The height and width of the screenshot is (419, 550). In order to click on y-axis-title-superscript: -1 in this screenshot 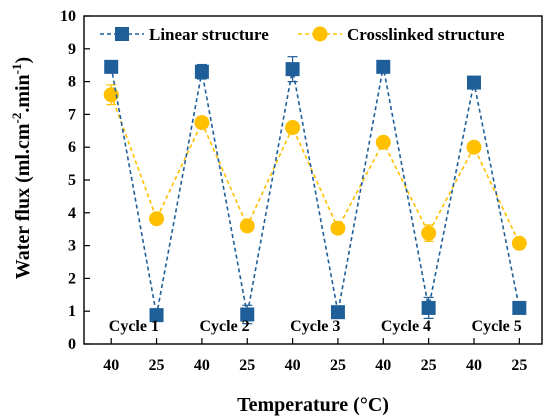, I will do `click(16, 68)`.